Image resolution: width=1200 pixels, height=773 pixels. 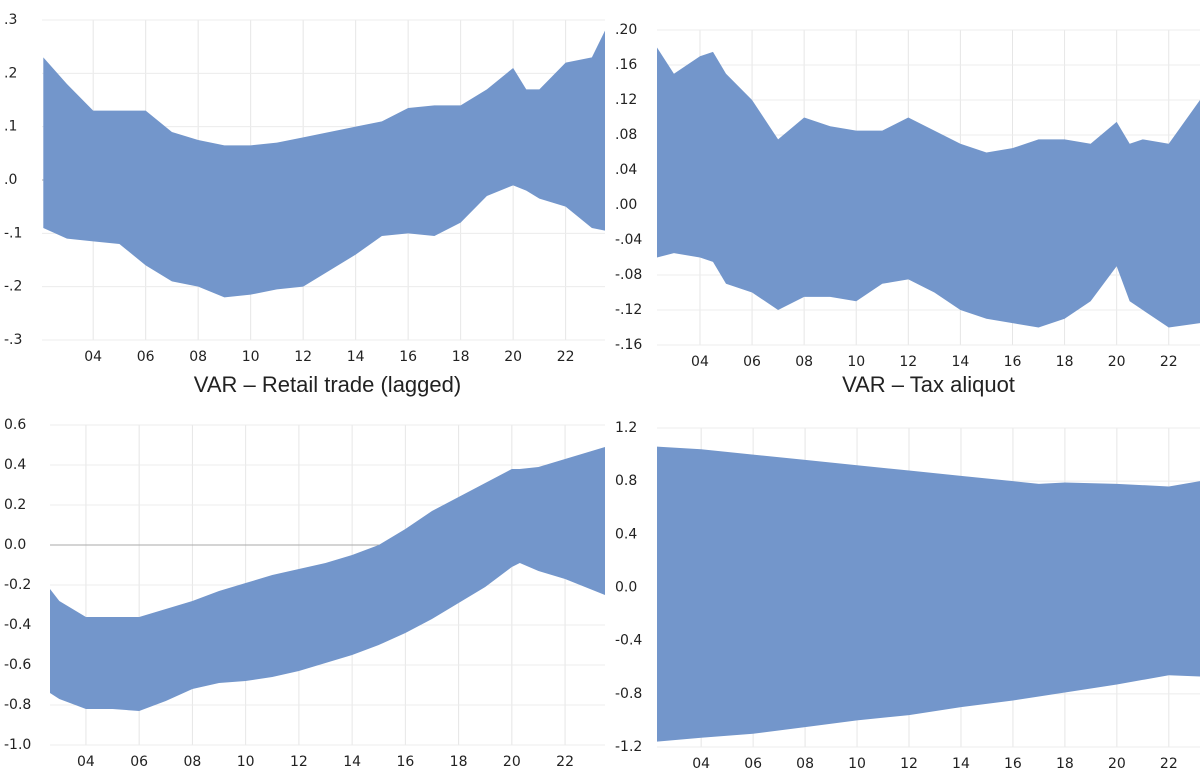 What do you see at coordinates (17, 665) in the screenshot?
I see `y-tick-label: -0.6` at bounding box center [17, 665].